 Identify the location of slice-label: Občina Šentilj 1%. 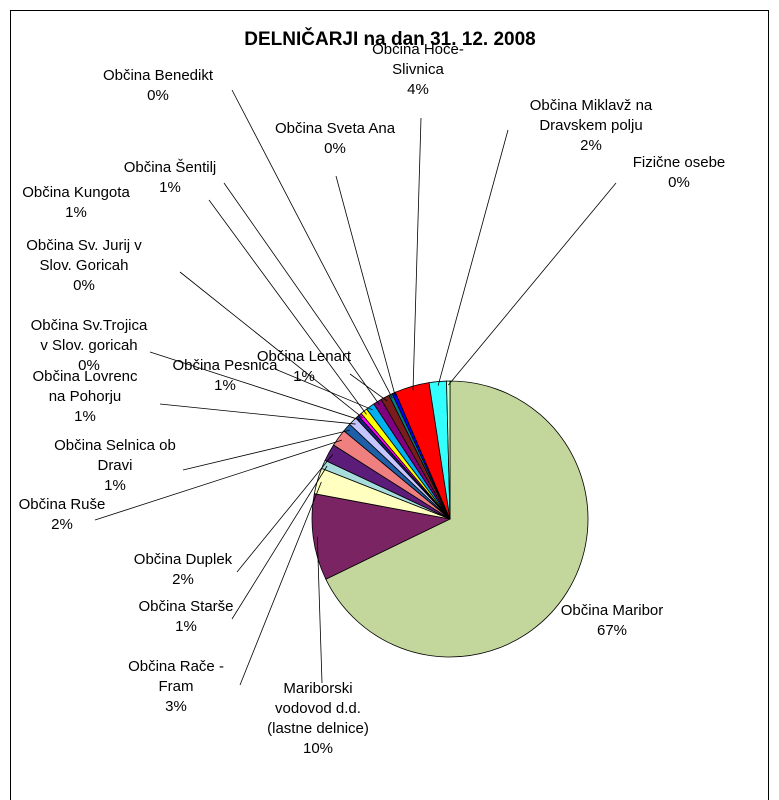
(170, 177).